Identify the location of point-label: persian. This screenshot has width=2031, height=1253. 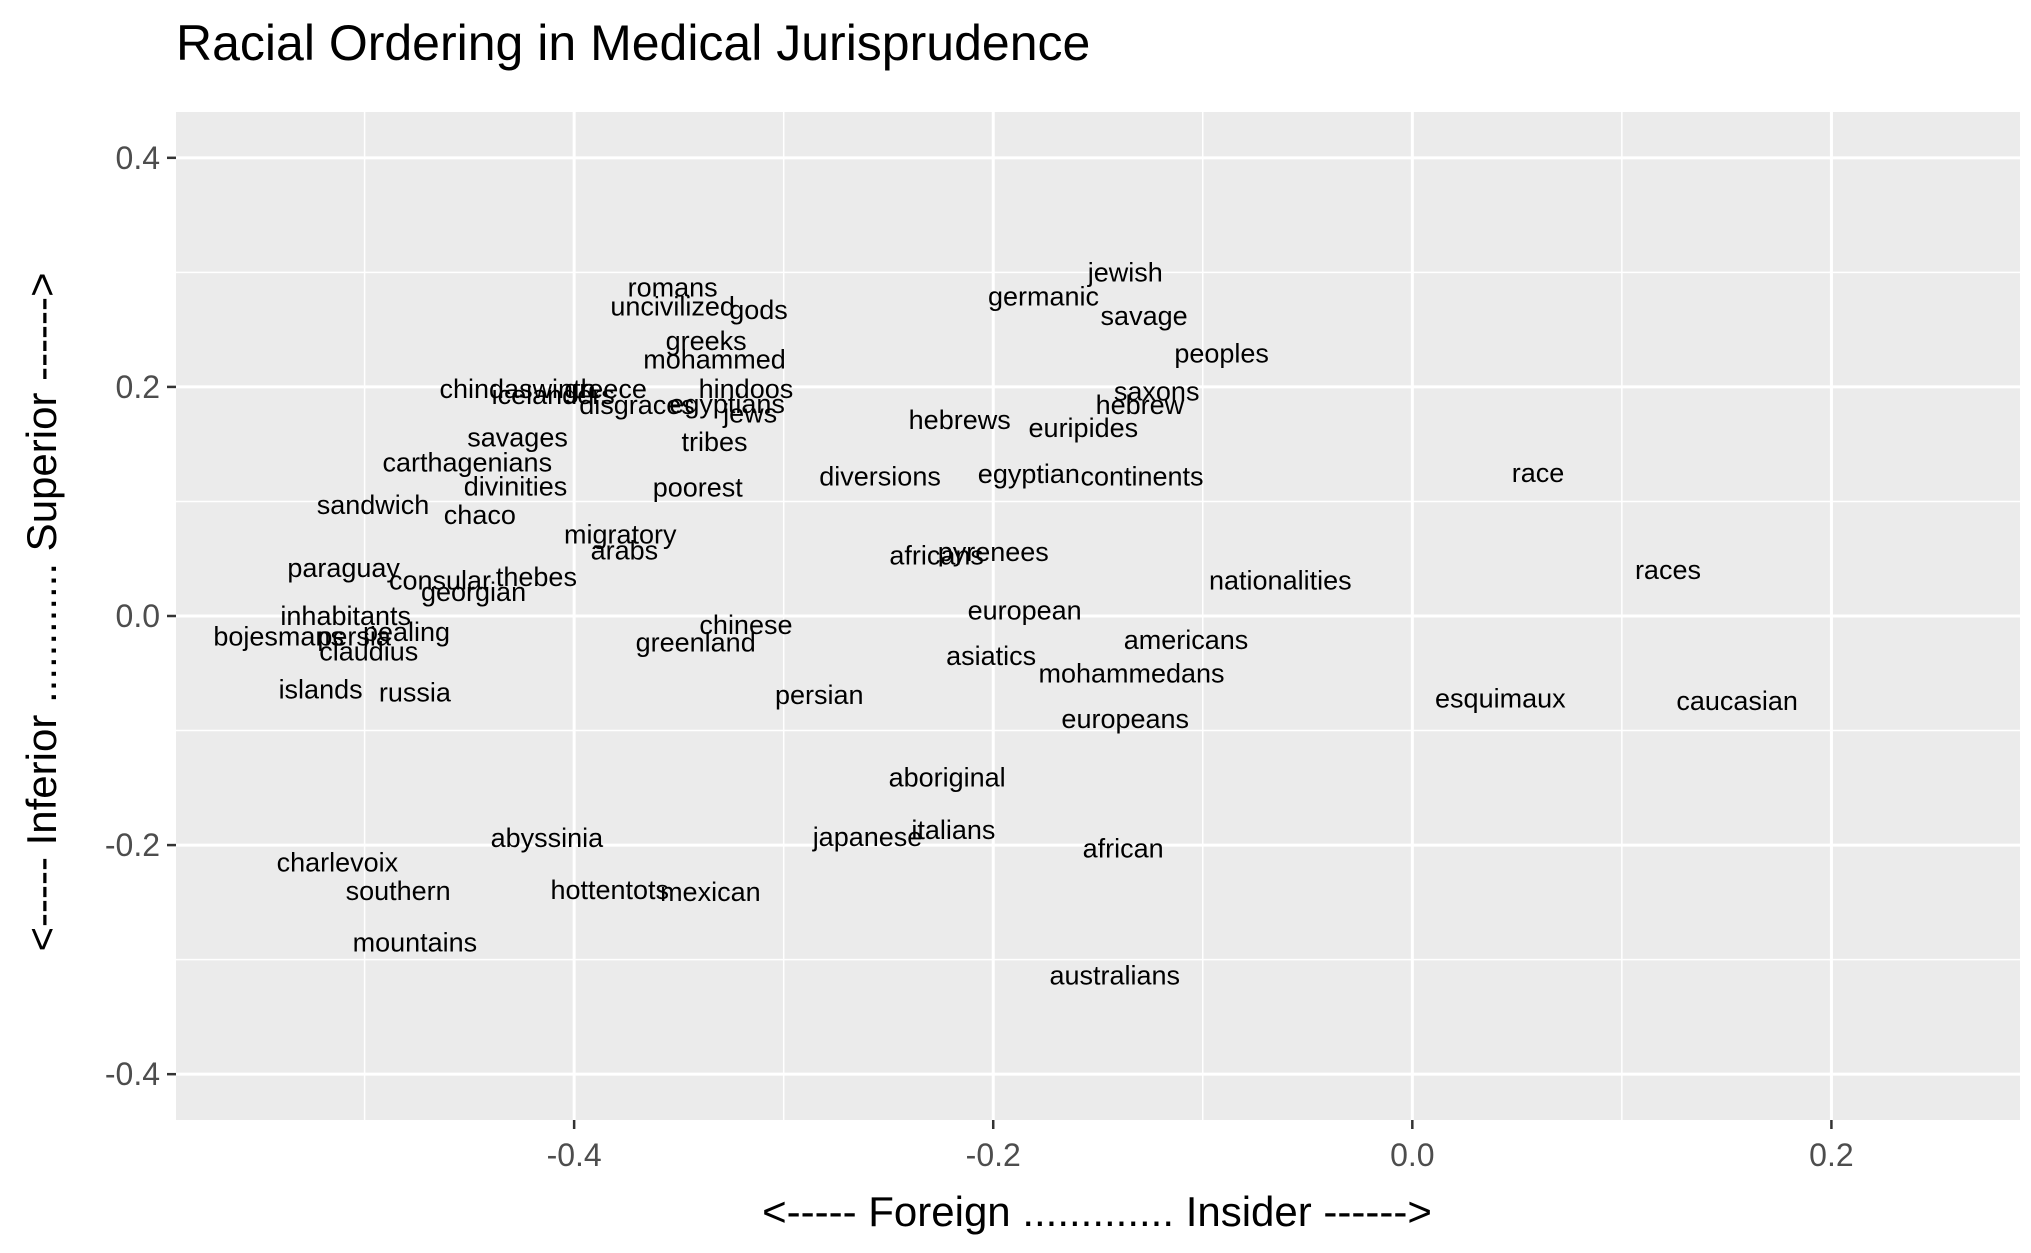
(819, 695).